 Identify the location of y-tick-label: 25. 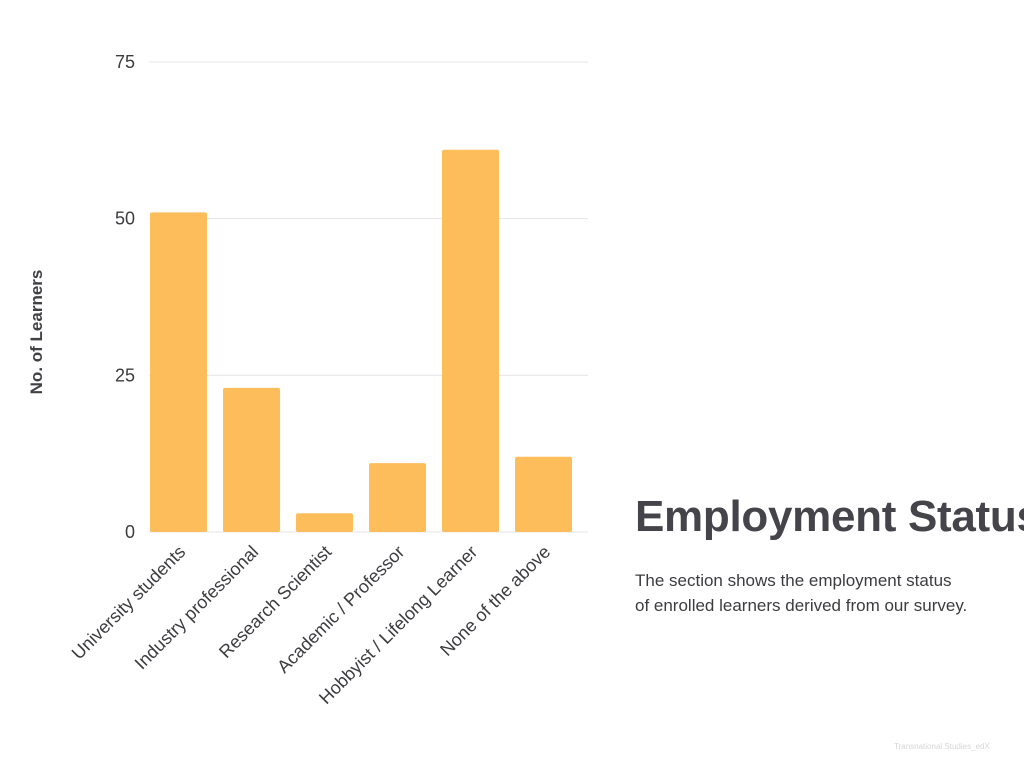
(125, 375).